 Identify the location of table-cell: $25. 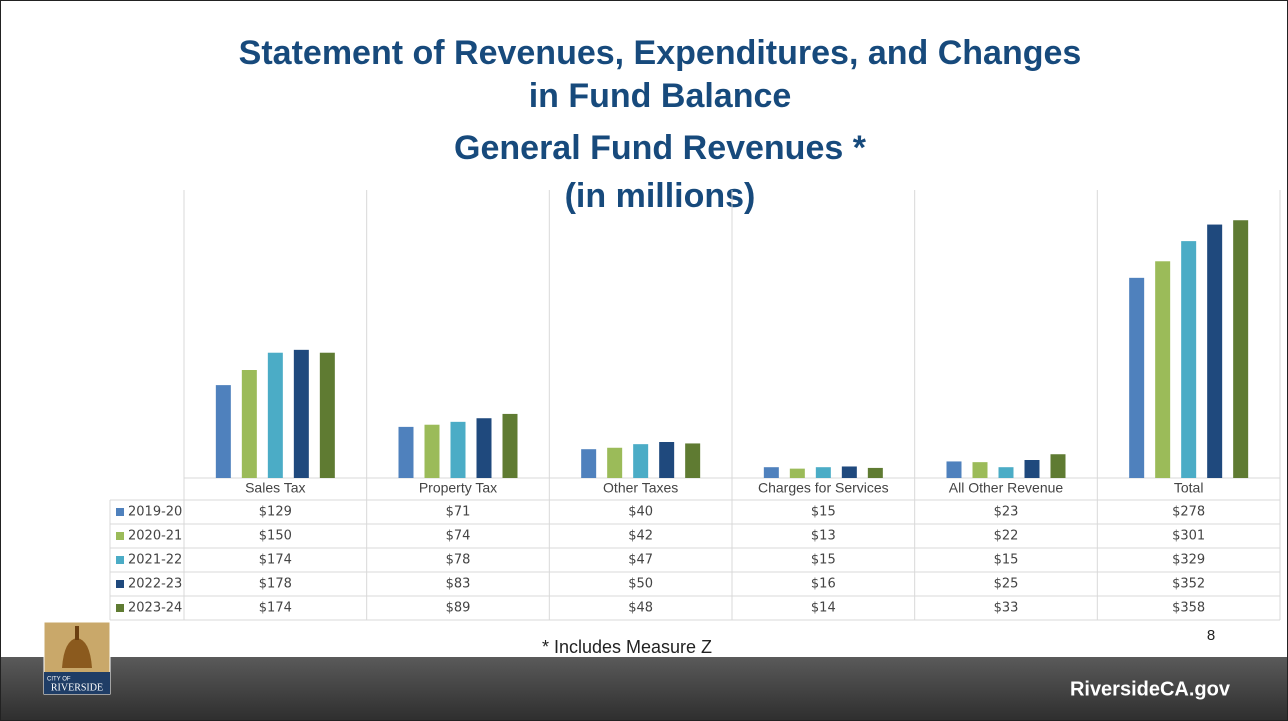
(1006, 584).